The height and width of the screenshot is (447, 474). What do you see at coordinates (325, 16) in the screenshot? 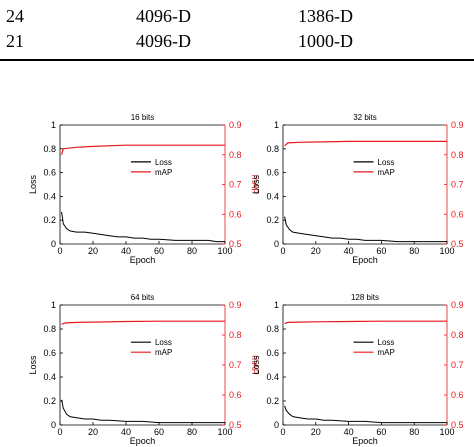
I see `table-cell: 1386-D` at bounding box center [325, 16].